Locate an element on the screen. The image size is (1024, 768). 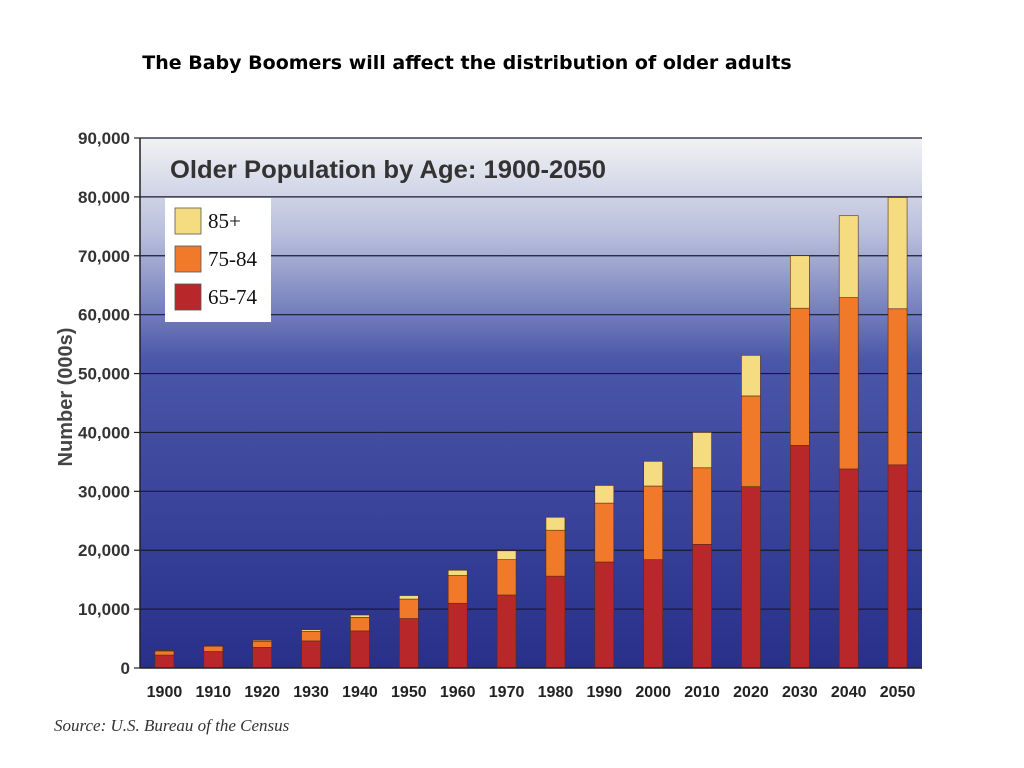
x-tick-label: 2020 is located at coordinates (751, 692).